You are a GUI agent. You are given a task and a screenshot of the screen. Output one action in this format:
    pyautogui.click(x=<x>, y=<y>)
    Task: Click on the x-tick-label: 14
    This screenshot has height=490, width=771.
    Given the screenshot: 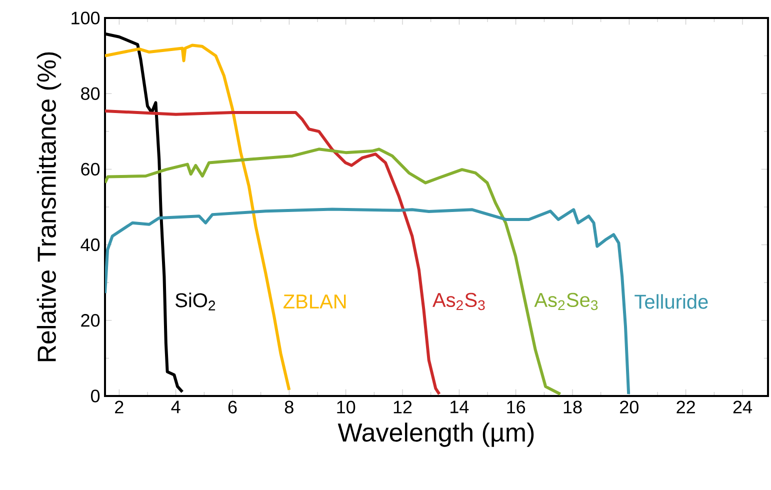 What is the action you would take?
    pyautogui.click(x=459, y=407)
    